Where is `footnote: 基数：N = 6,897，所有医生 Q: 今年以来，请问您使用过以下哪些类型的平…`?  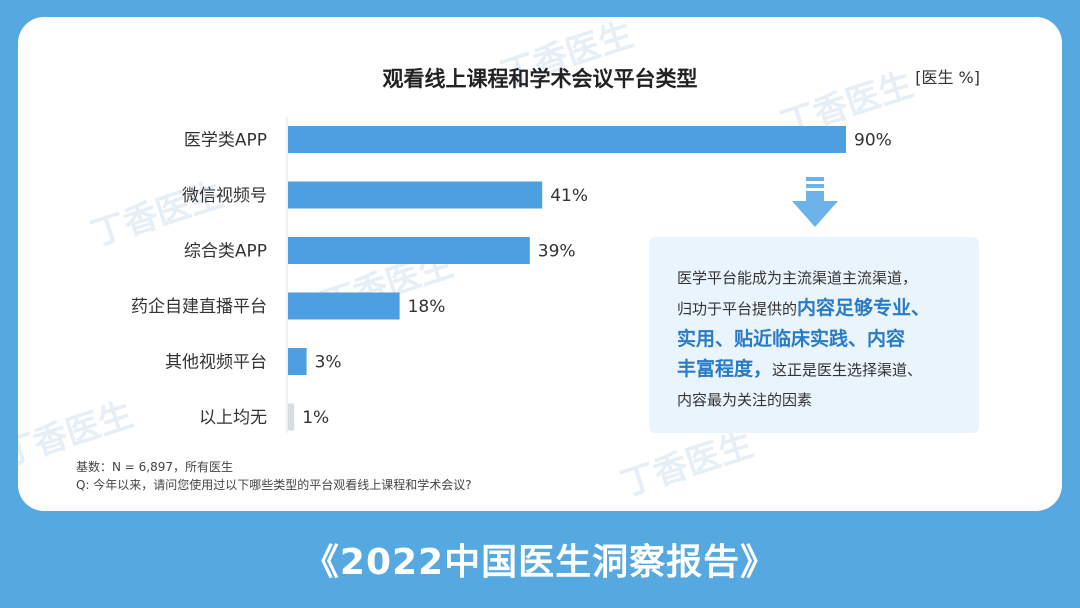 footnote: 基数：N = 6,897，所有医生 Q: 今年以来，请问您使用过以下哪些类型的平… is located at coordinates (274, 476).